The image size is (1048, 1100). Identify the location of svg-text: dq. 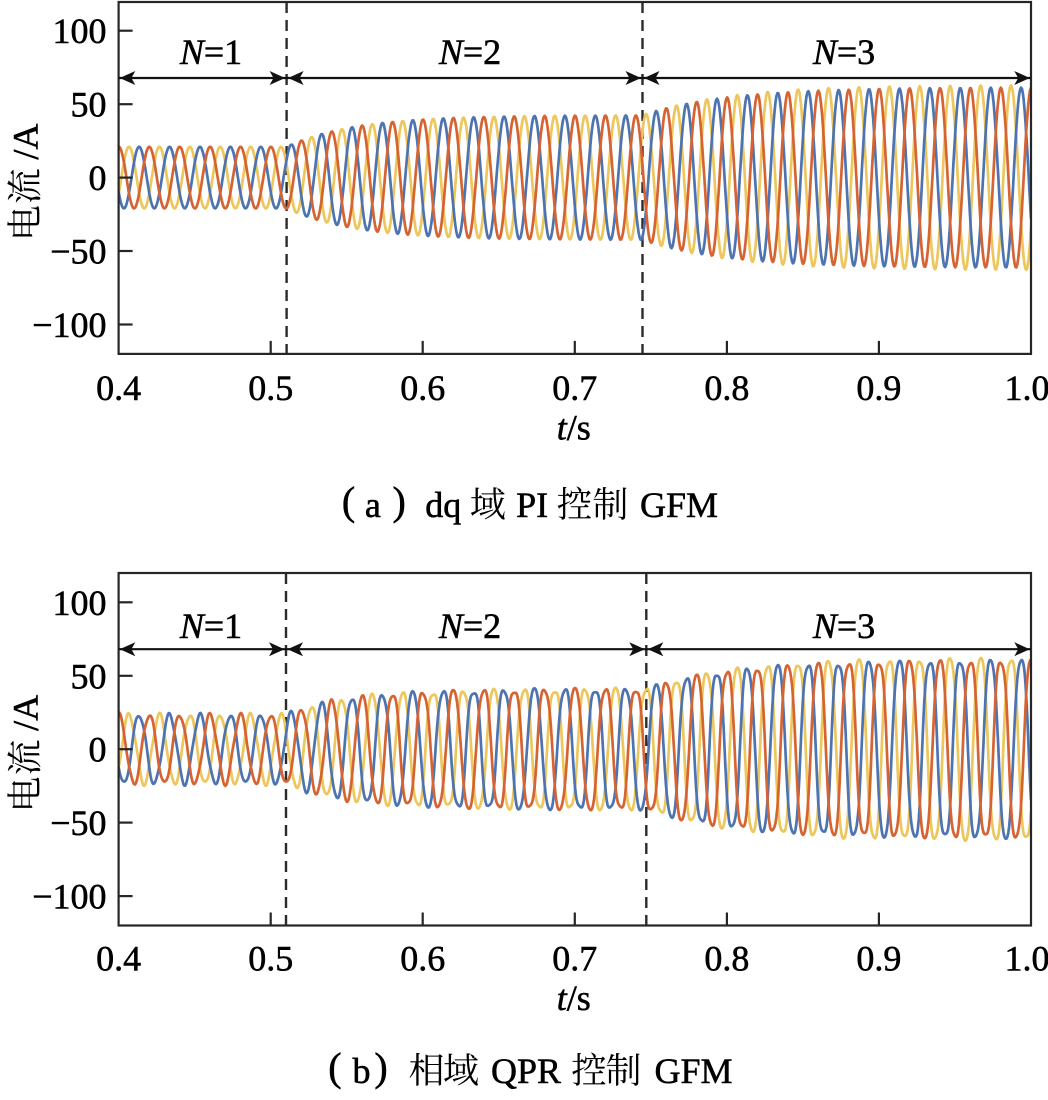
(443, 505).